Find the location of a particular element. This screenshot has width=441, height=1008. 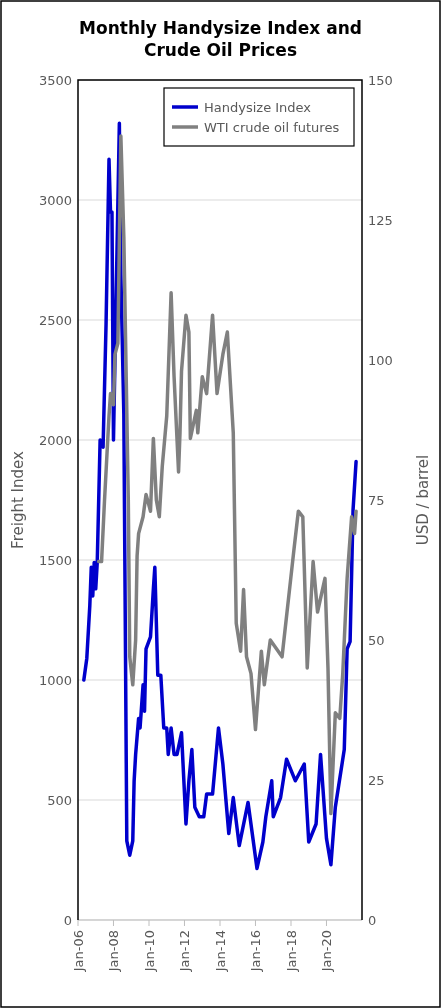

legend-label: Handysize Index is located at coordinates (258, 107).